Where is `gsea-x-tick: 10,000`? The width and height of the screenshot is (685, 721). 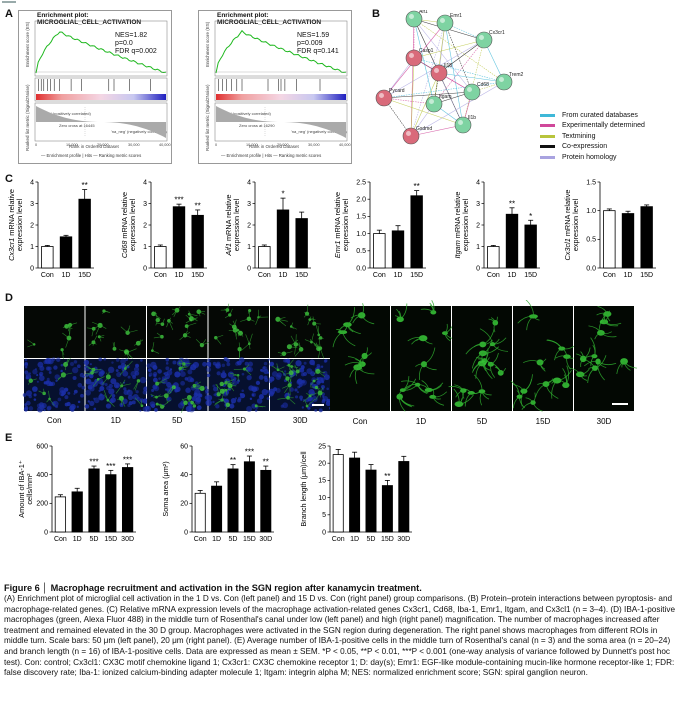 gsea-x-tick: 10,000 is located at coordinates (72, 145).